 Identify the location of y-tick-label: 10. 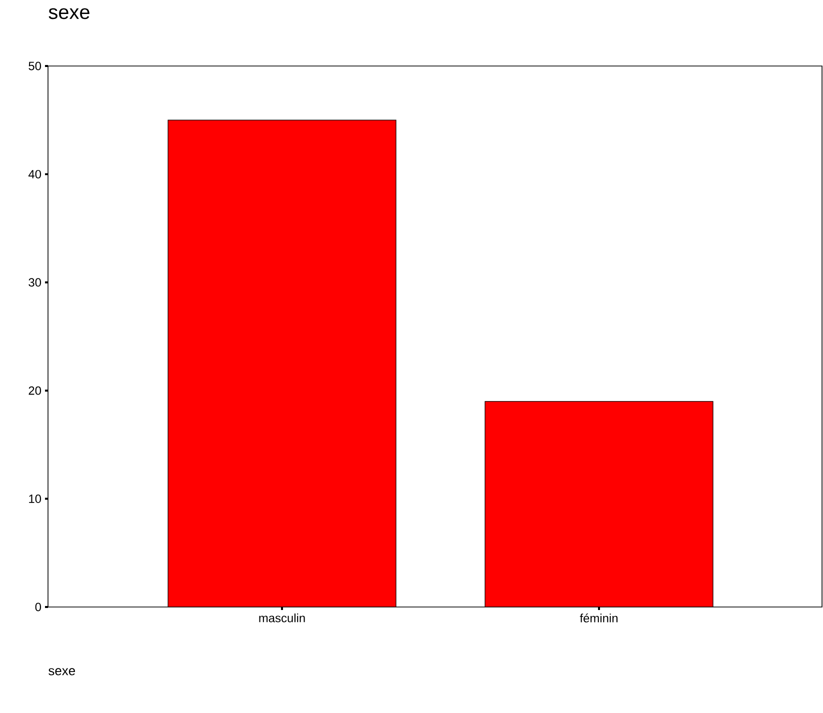
(35, 499).